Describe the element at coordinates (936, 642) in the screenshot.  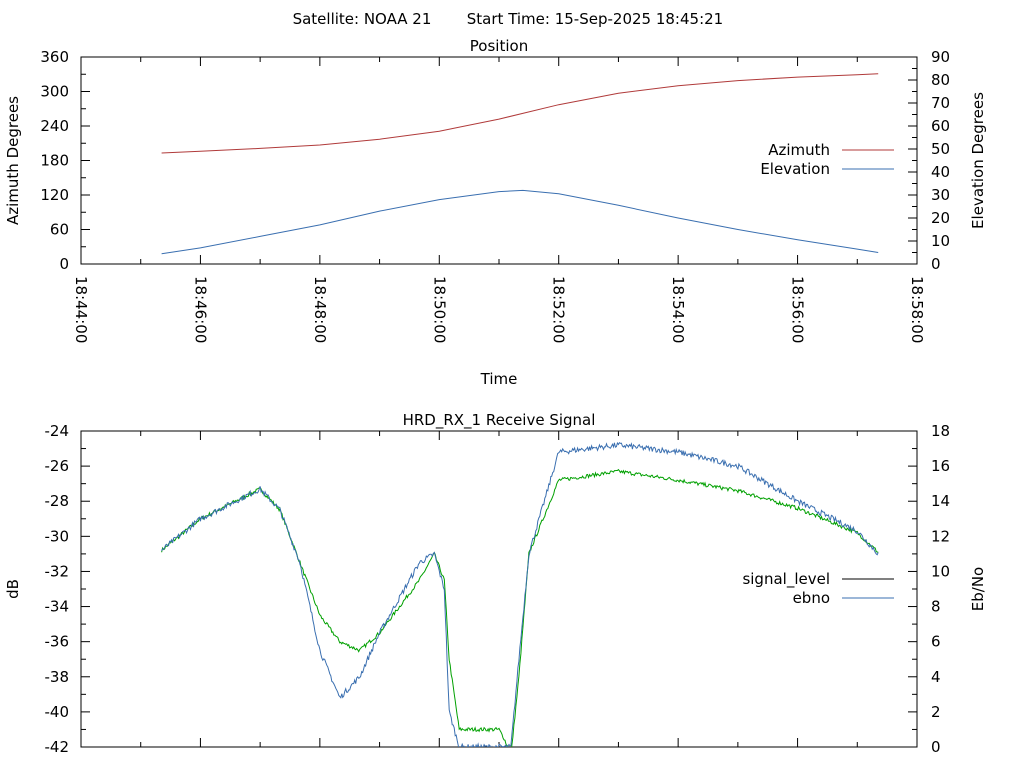
I see `y2-tick-label: 6` at that location.